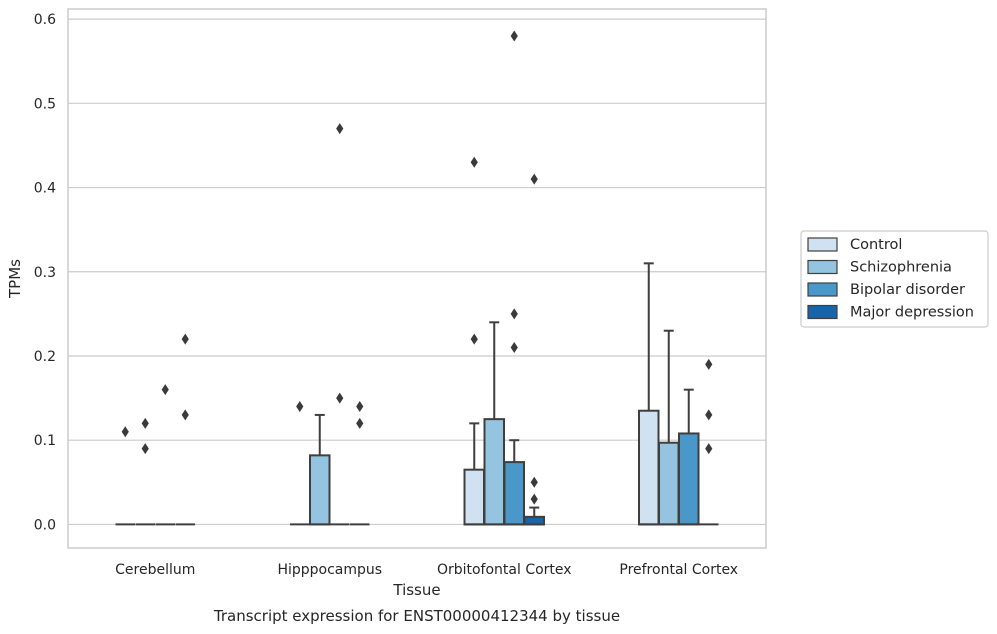 The width and height of the screenshot is (997, 634). I want to click on x-tick-label: Prefrontal Cortex, so click(678, 570).